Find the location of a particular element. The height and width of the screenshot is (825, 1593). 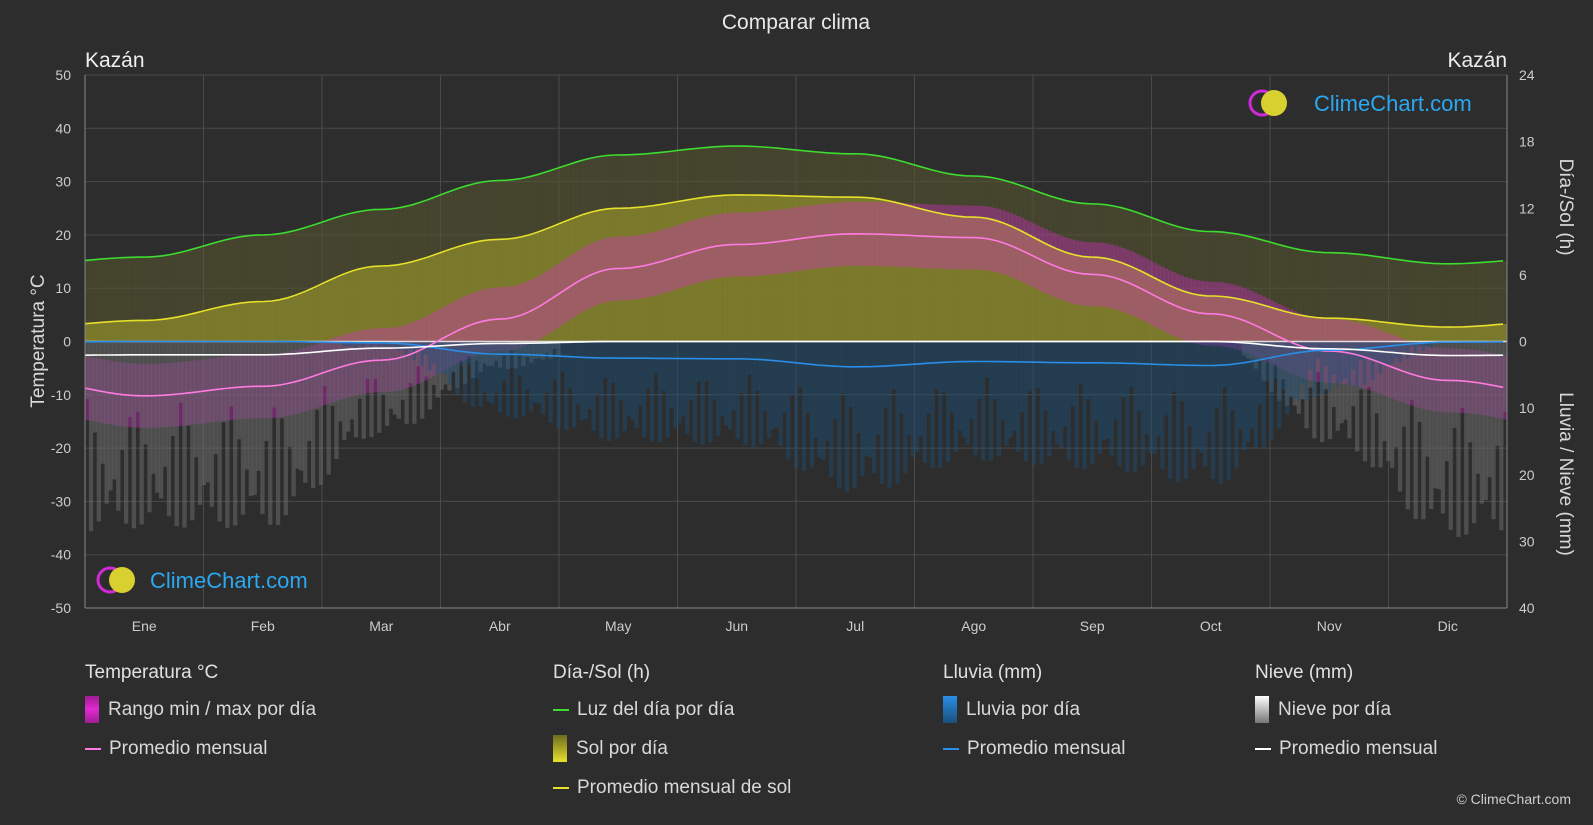

legend-sun-avg: Promedio mensual de sol is located at coordinates (672, 787).